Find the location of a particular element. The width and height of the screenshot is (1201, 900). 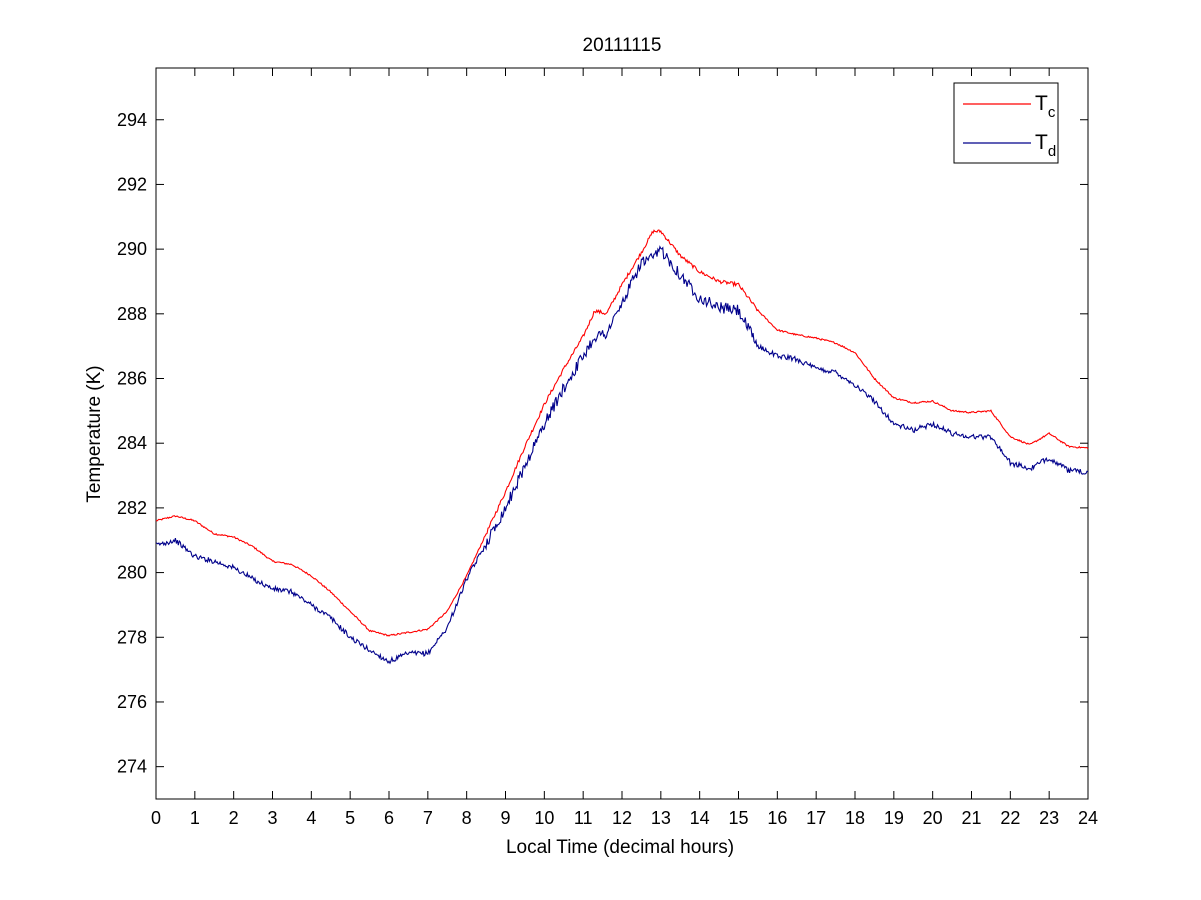

y-tick-label: 286 is located at coordinates (132, 379).